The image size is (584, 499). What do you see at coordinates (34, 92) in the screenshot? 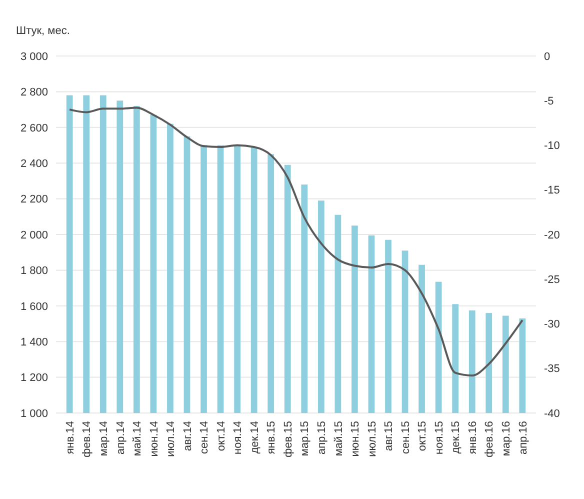
I see `y-tick-label: 2 800` at bounding box center [34, 92].